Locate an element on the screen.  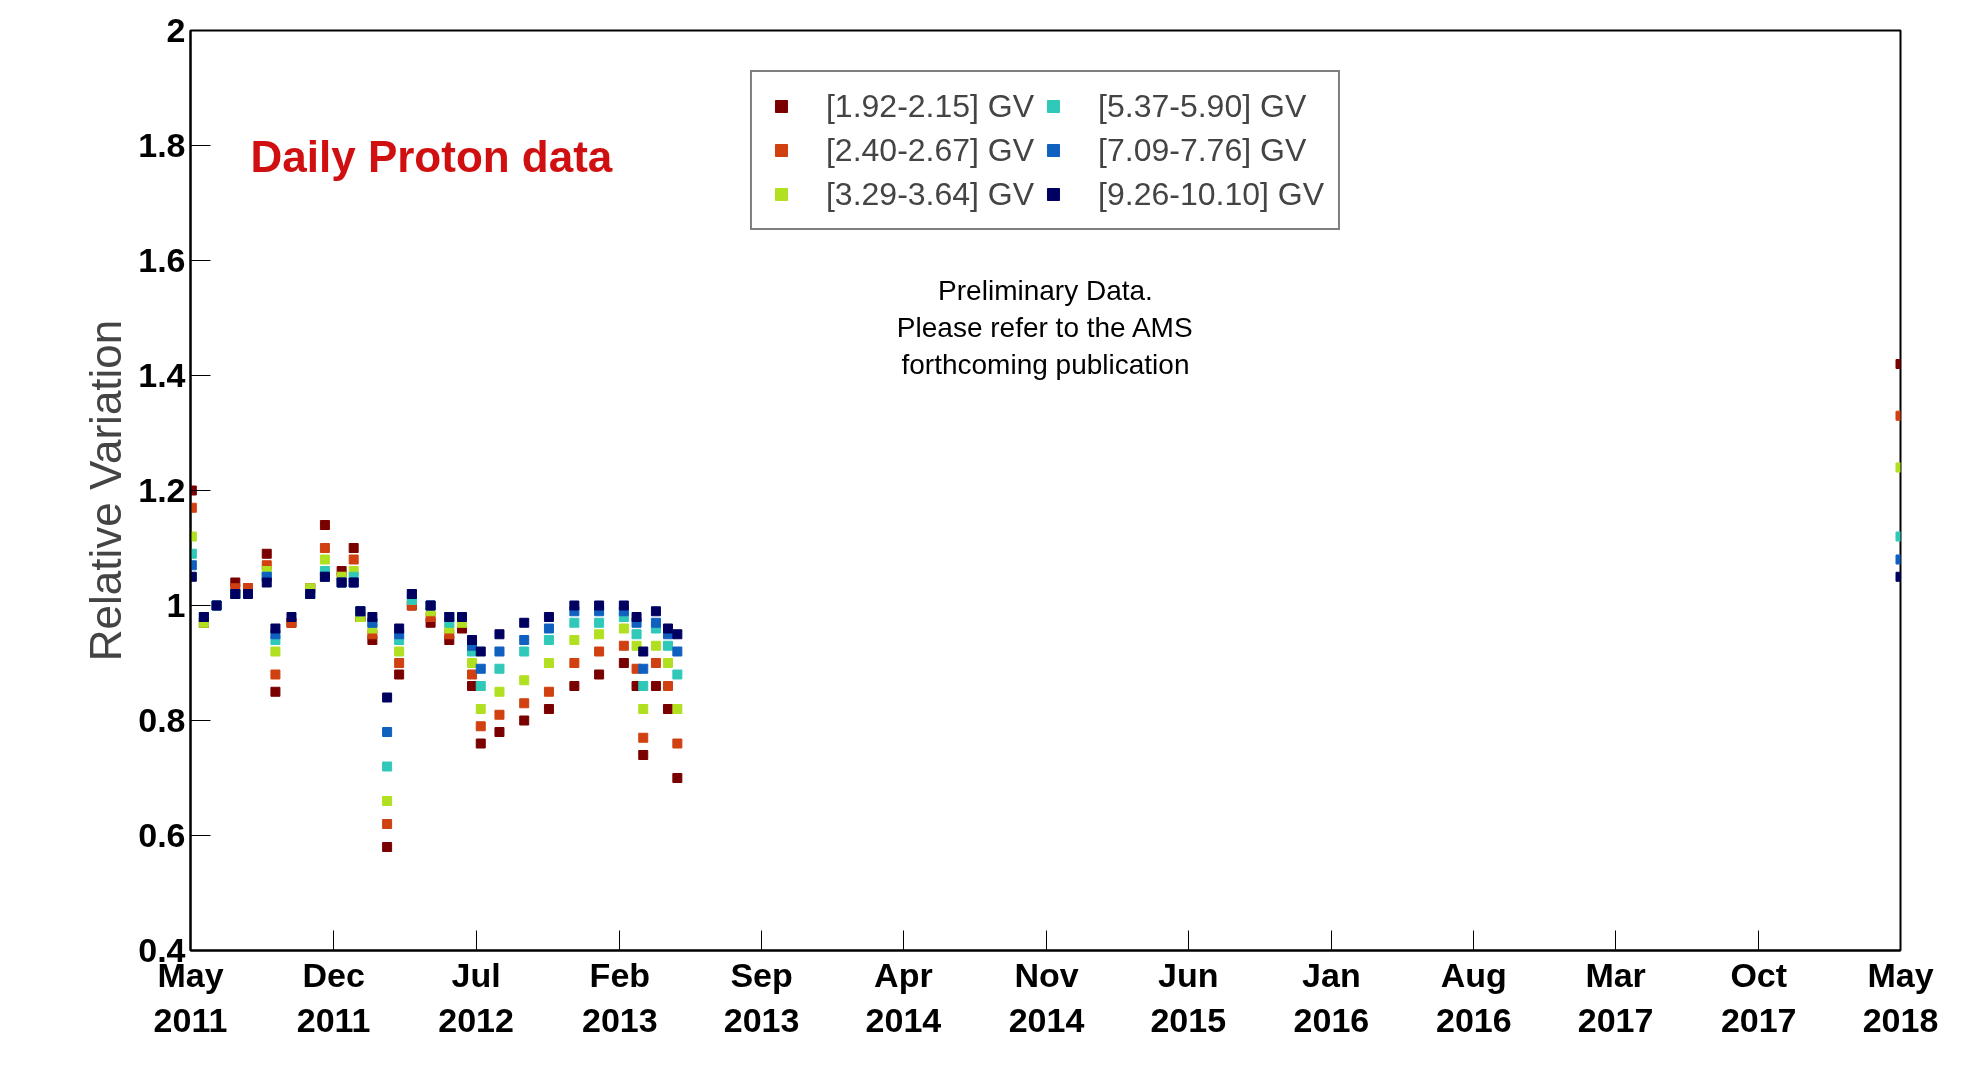
x-tick-label: Sep 2013 is located at coordinates (761, 997).